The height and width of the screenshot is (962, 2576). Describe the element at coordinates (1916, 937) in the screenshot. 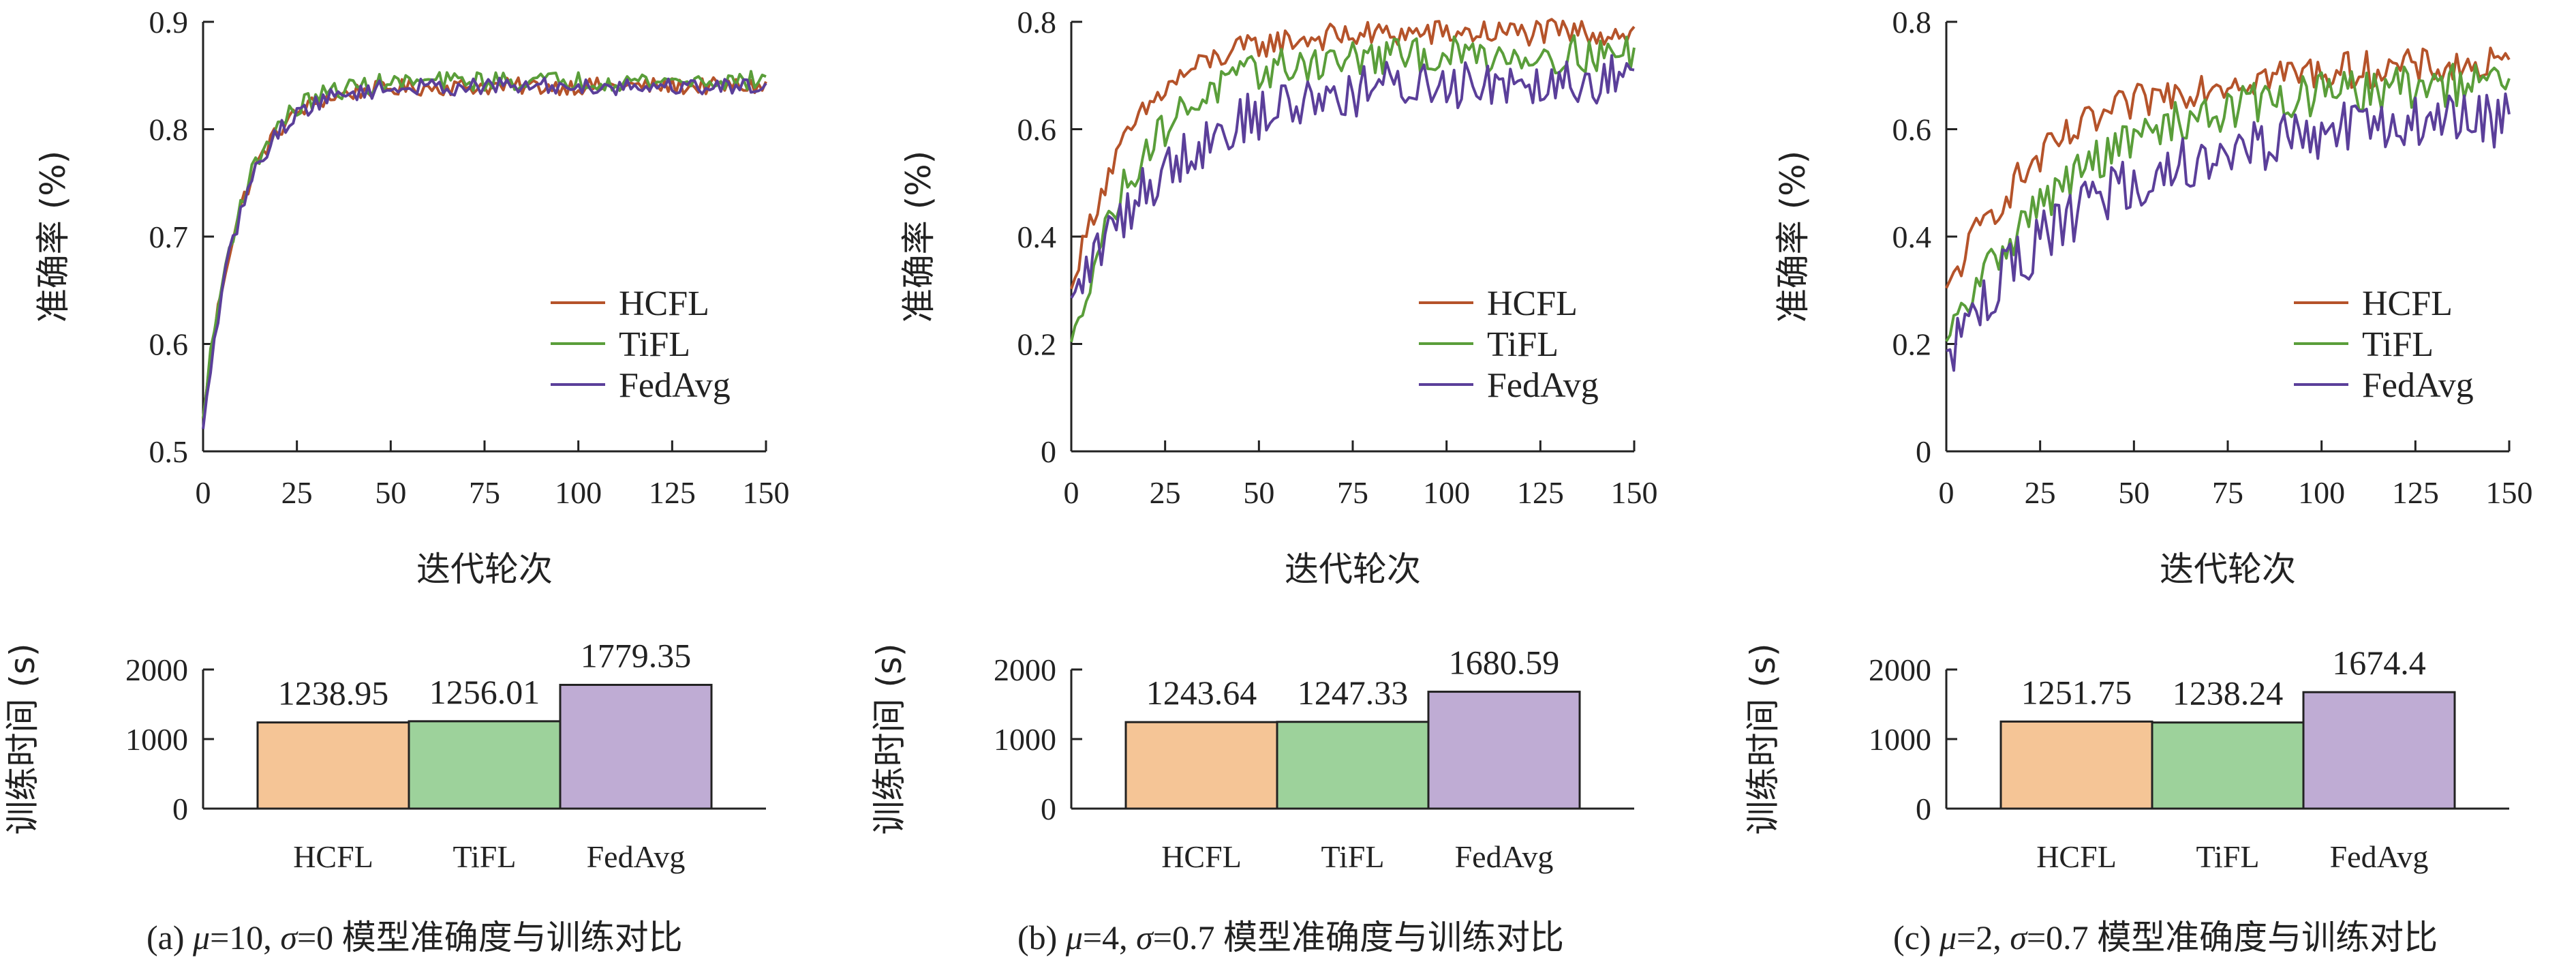

I see `caption-part: (c)` at that location.